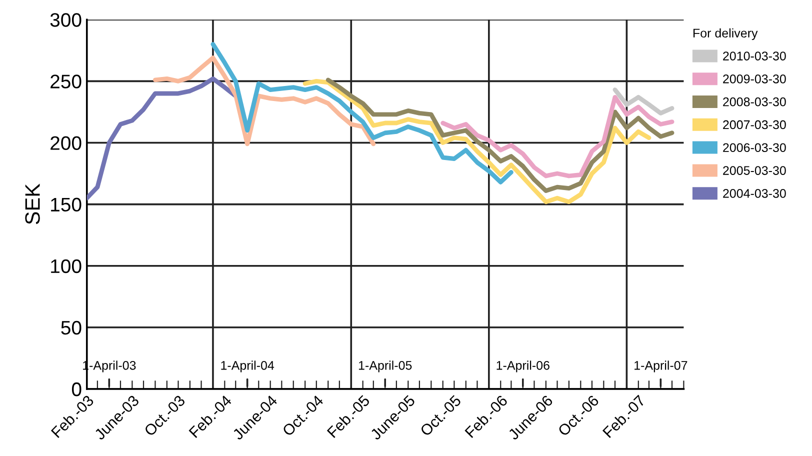 The image size is (812, 456). I want to click on y-tick-label: 50, so click(71, 327).